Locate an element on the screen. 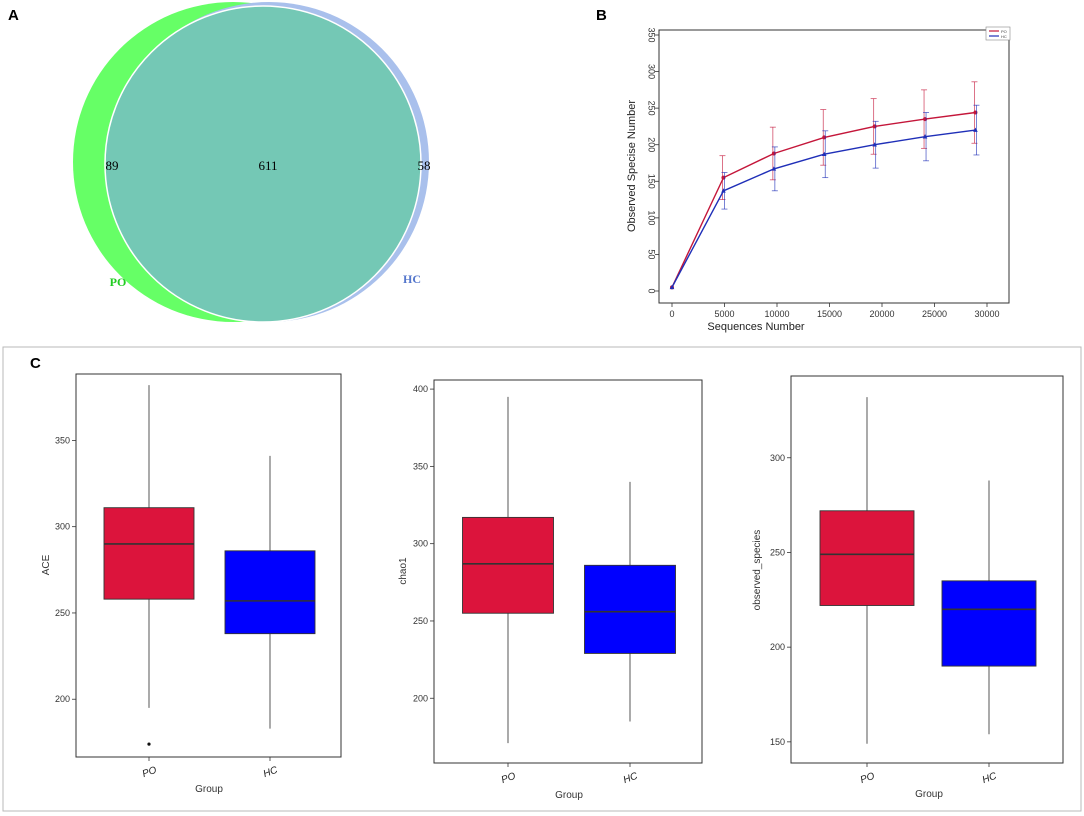 This screenshot has height=816, width=1084. boxplot-chao1-x-title: Group is located at coordinates (569, 795).